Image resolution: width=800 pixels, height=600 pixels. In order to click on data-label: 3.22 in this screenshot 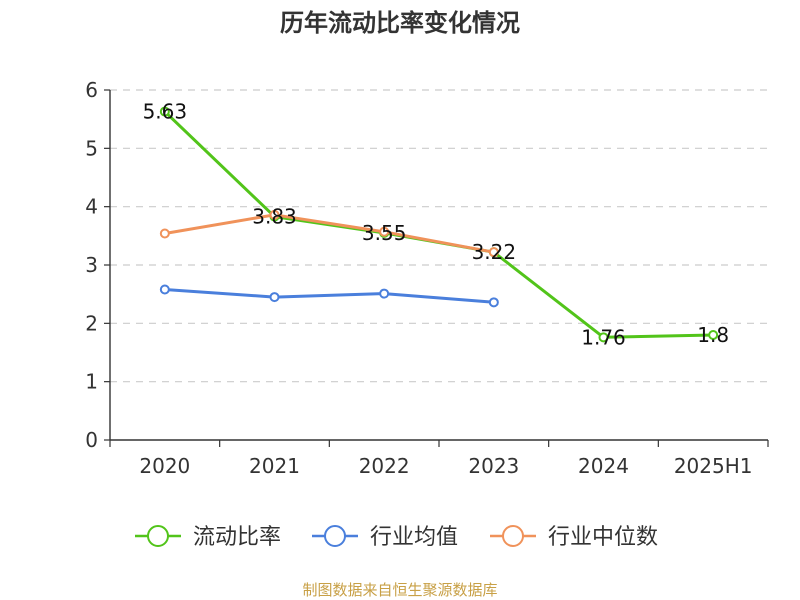, I will do `click(494, 252)`.